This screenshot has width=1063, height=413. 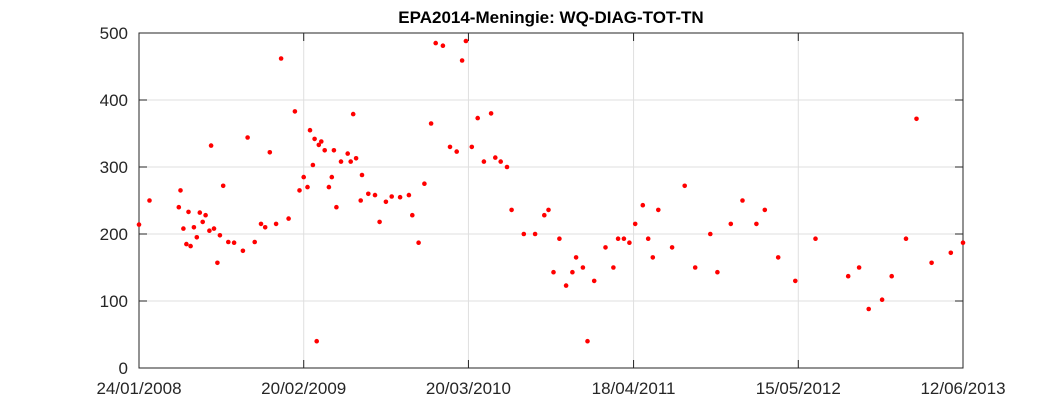 I want to click on x-tick-label: 18/04/2011, so click(x=634, y=388).